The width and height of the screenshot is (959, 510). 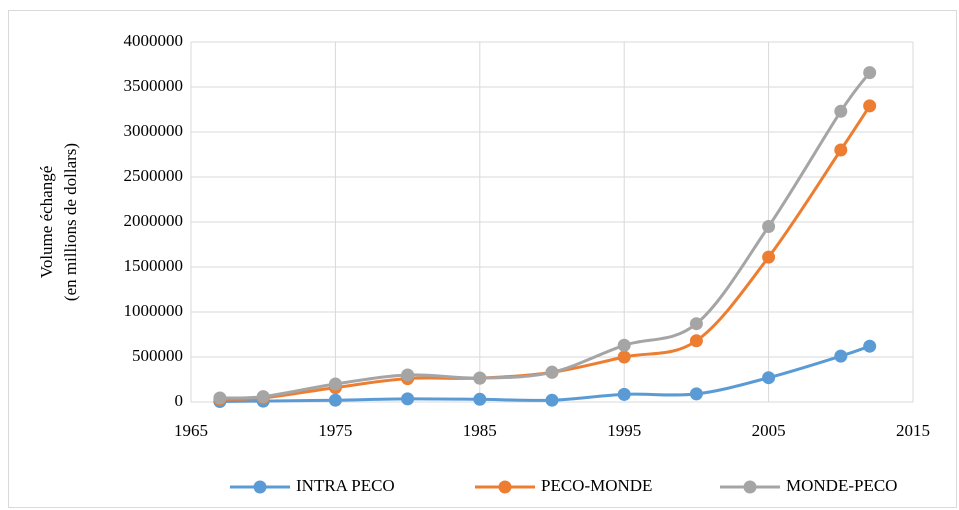 I want to click on y-tick-label: 500000, so click(x=157, y=355).